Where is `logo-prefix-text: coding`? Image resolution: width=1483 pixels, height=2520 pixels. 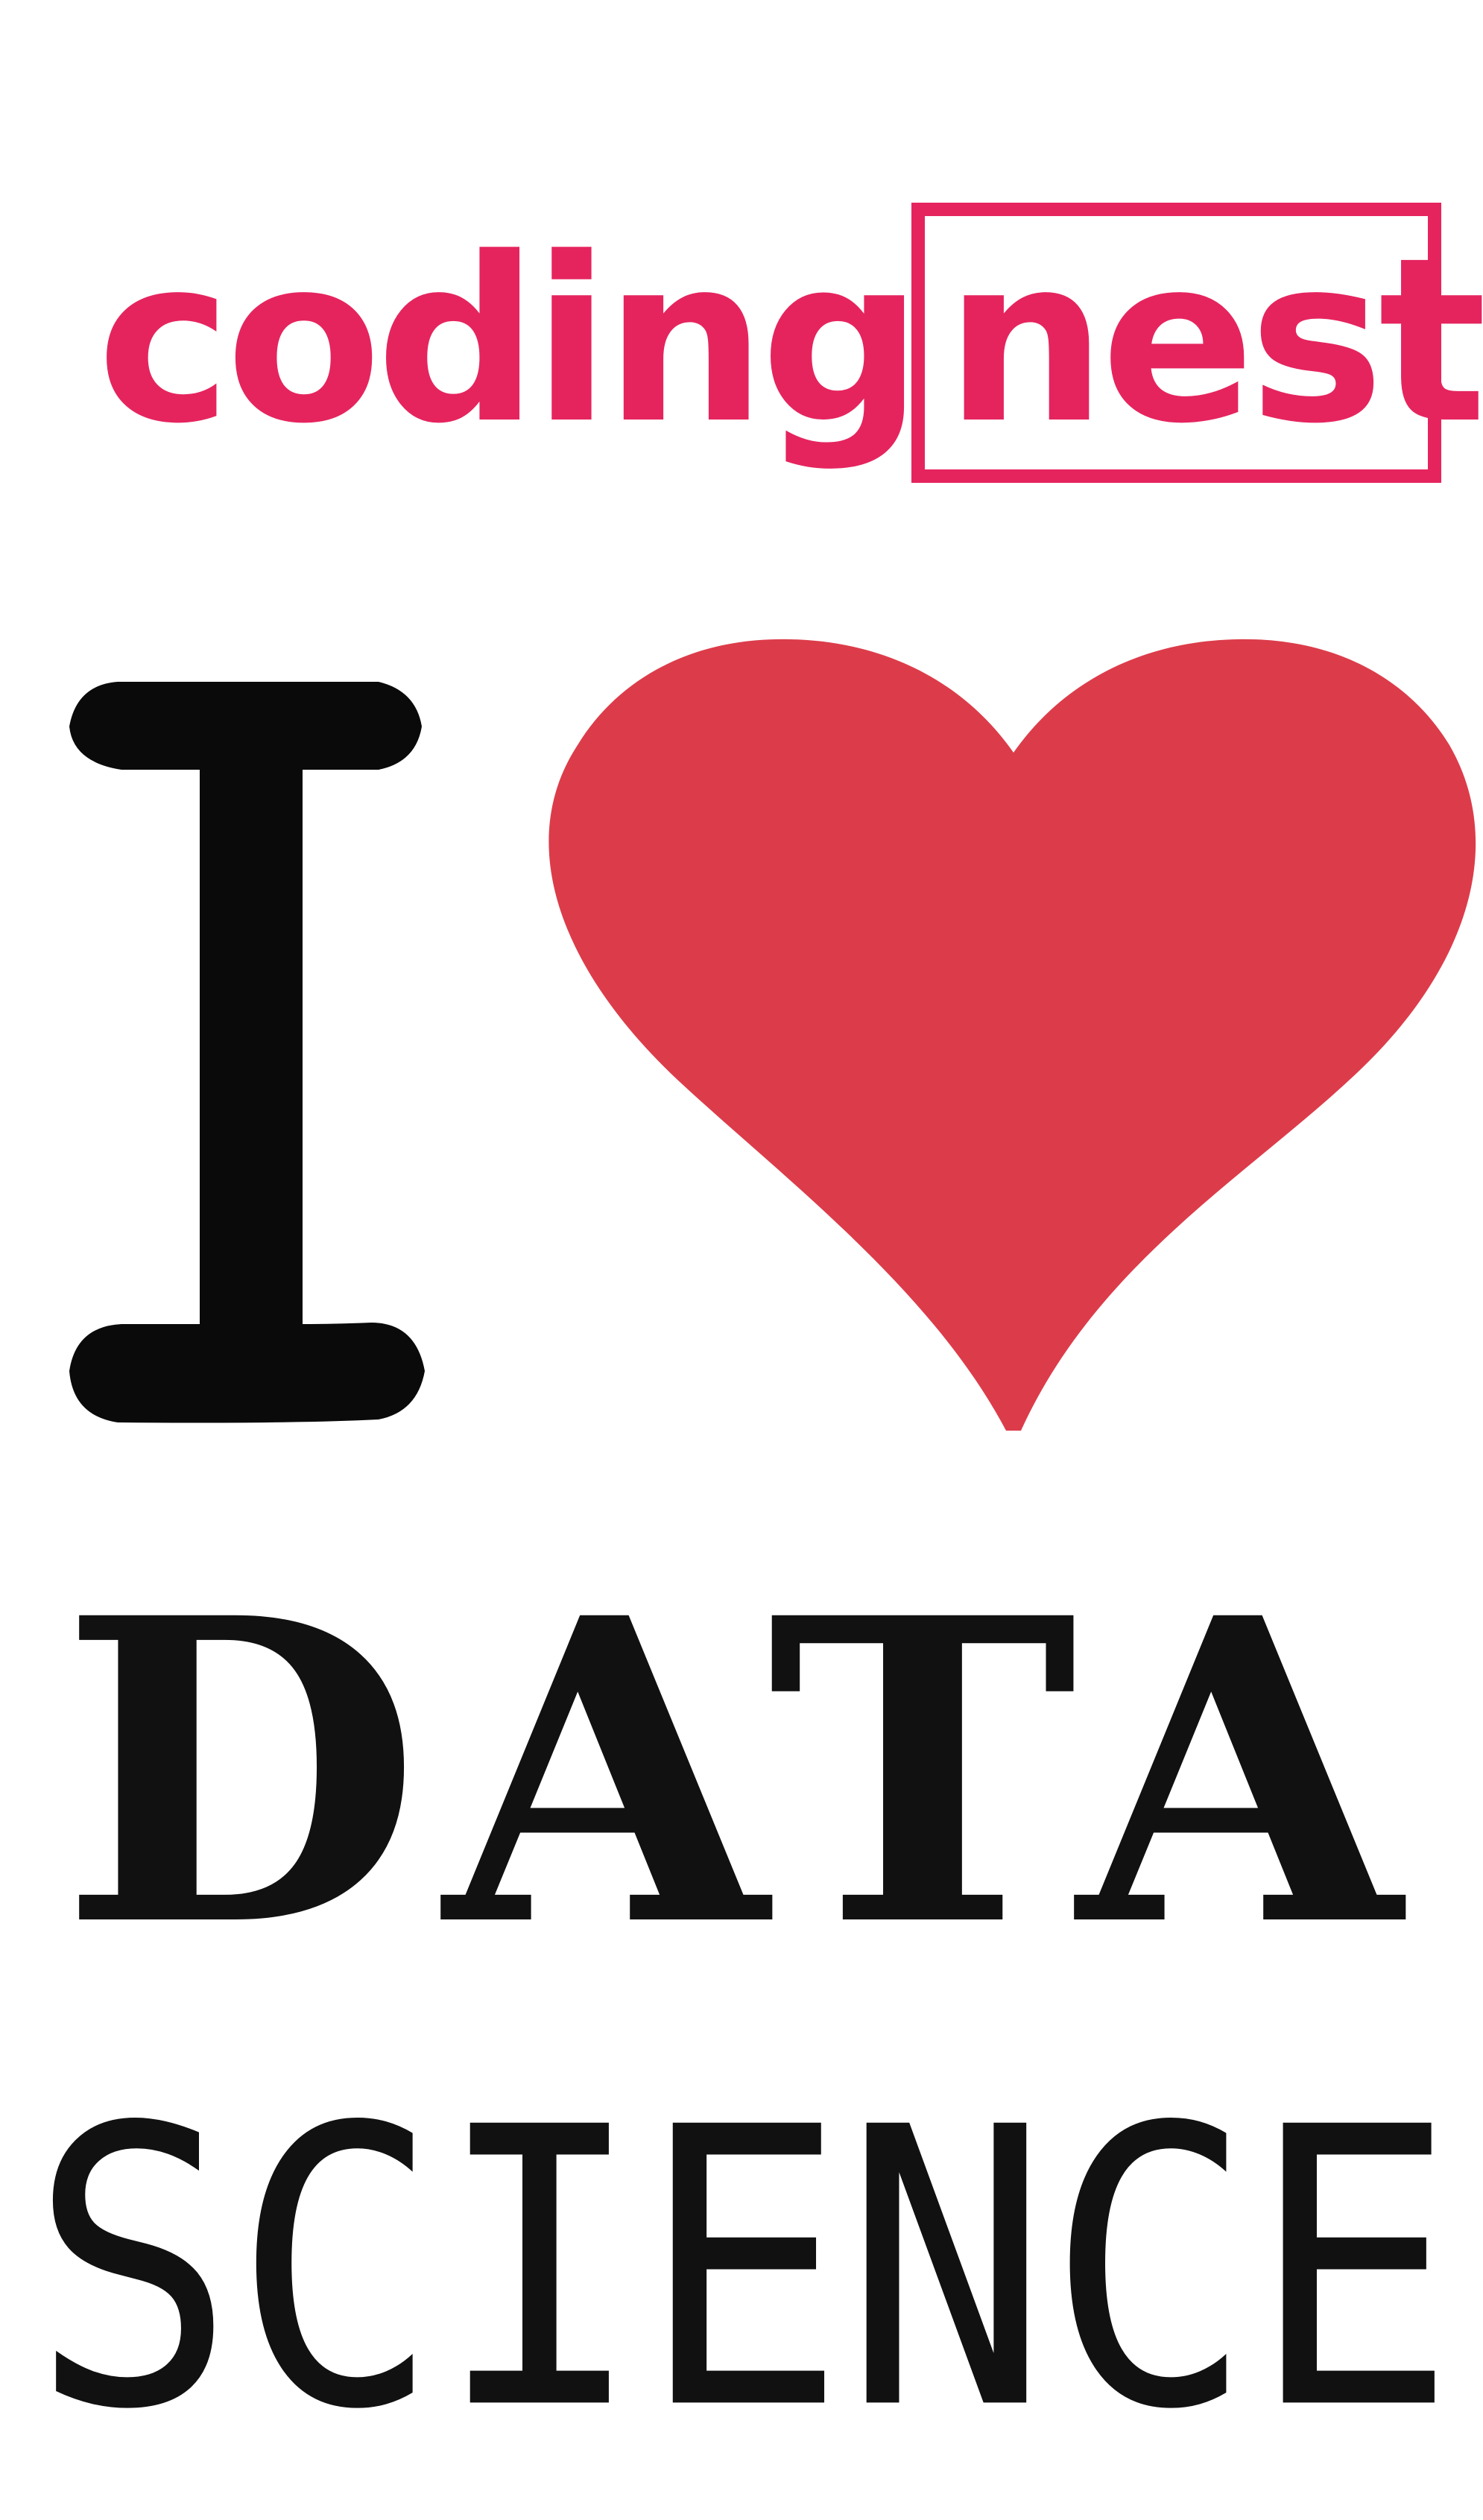 logo-prefix-text: coding is located at coordinates (510, 341).